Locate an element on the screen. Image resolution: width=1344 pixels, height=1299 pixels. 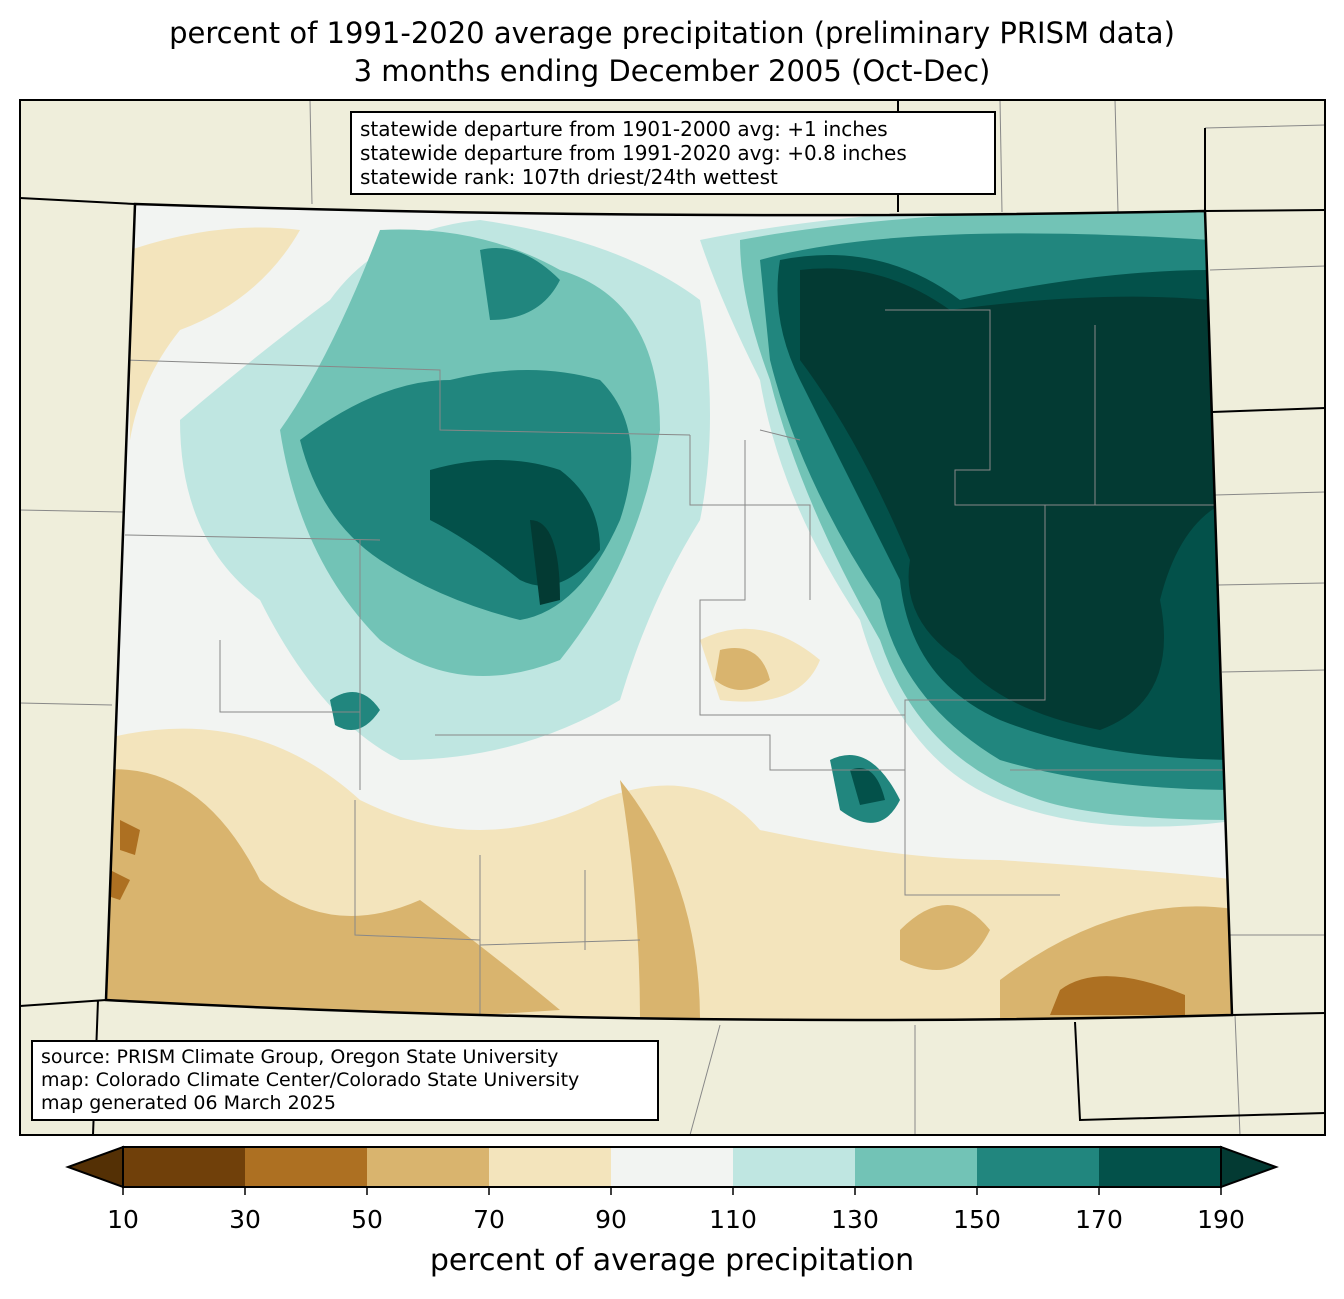
colorbar-tick-label: 150 is located at coordinates (977, 1219).